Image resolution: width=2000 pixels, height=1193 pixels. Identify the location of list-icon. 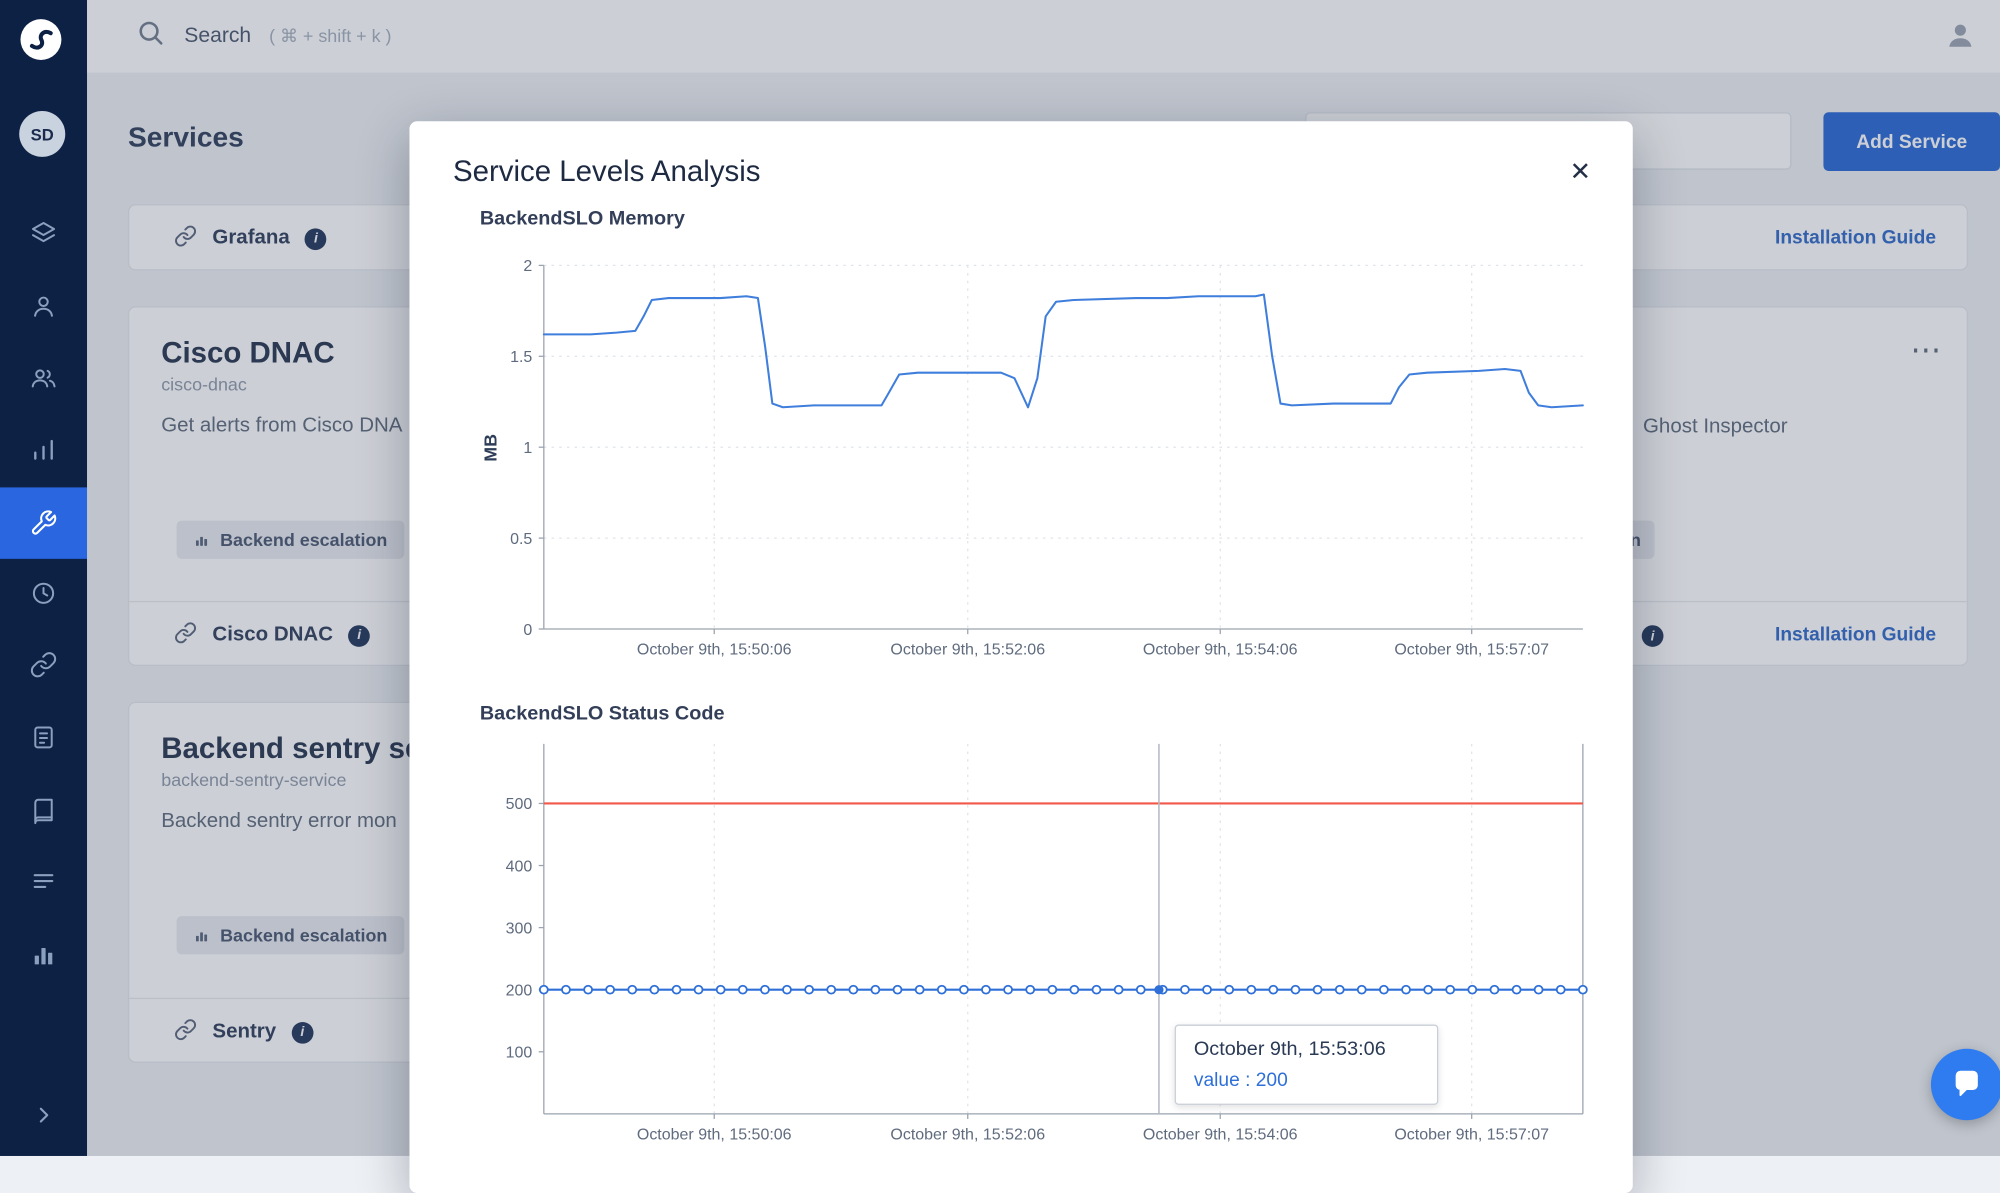
(43, 881).